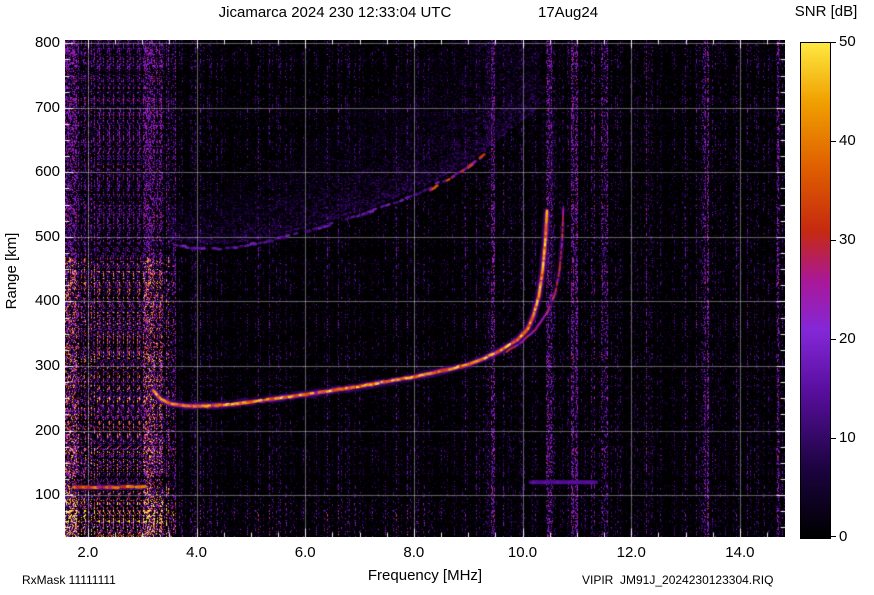 This screenshot has height=595, width=874. I want to click on y-tick-label: 500, so click(47, 236).